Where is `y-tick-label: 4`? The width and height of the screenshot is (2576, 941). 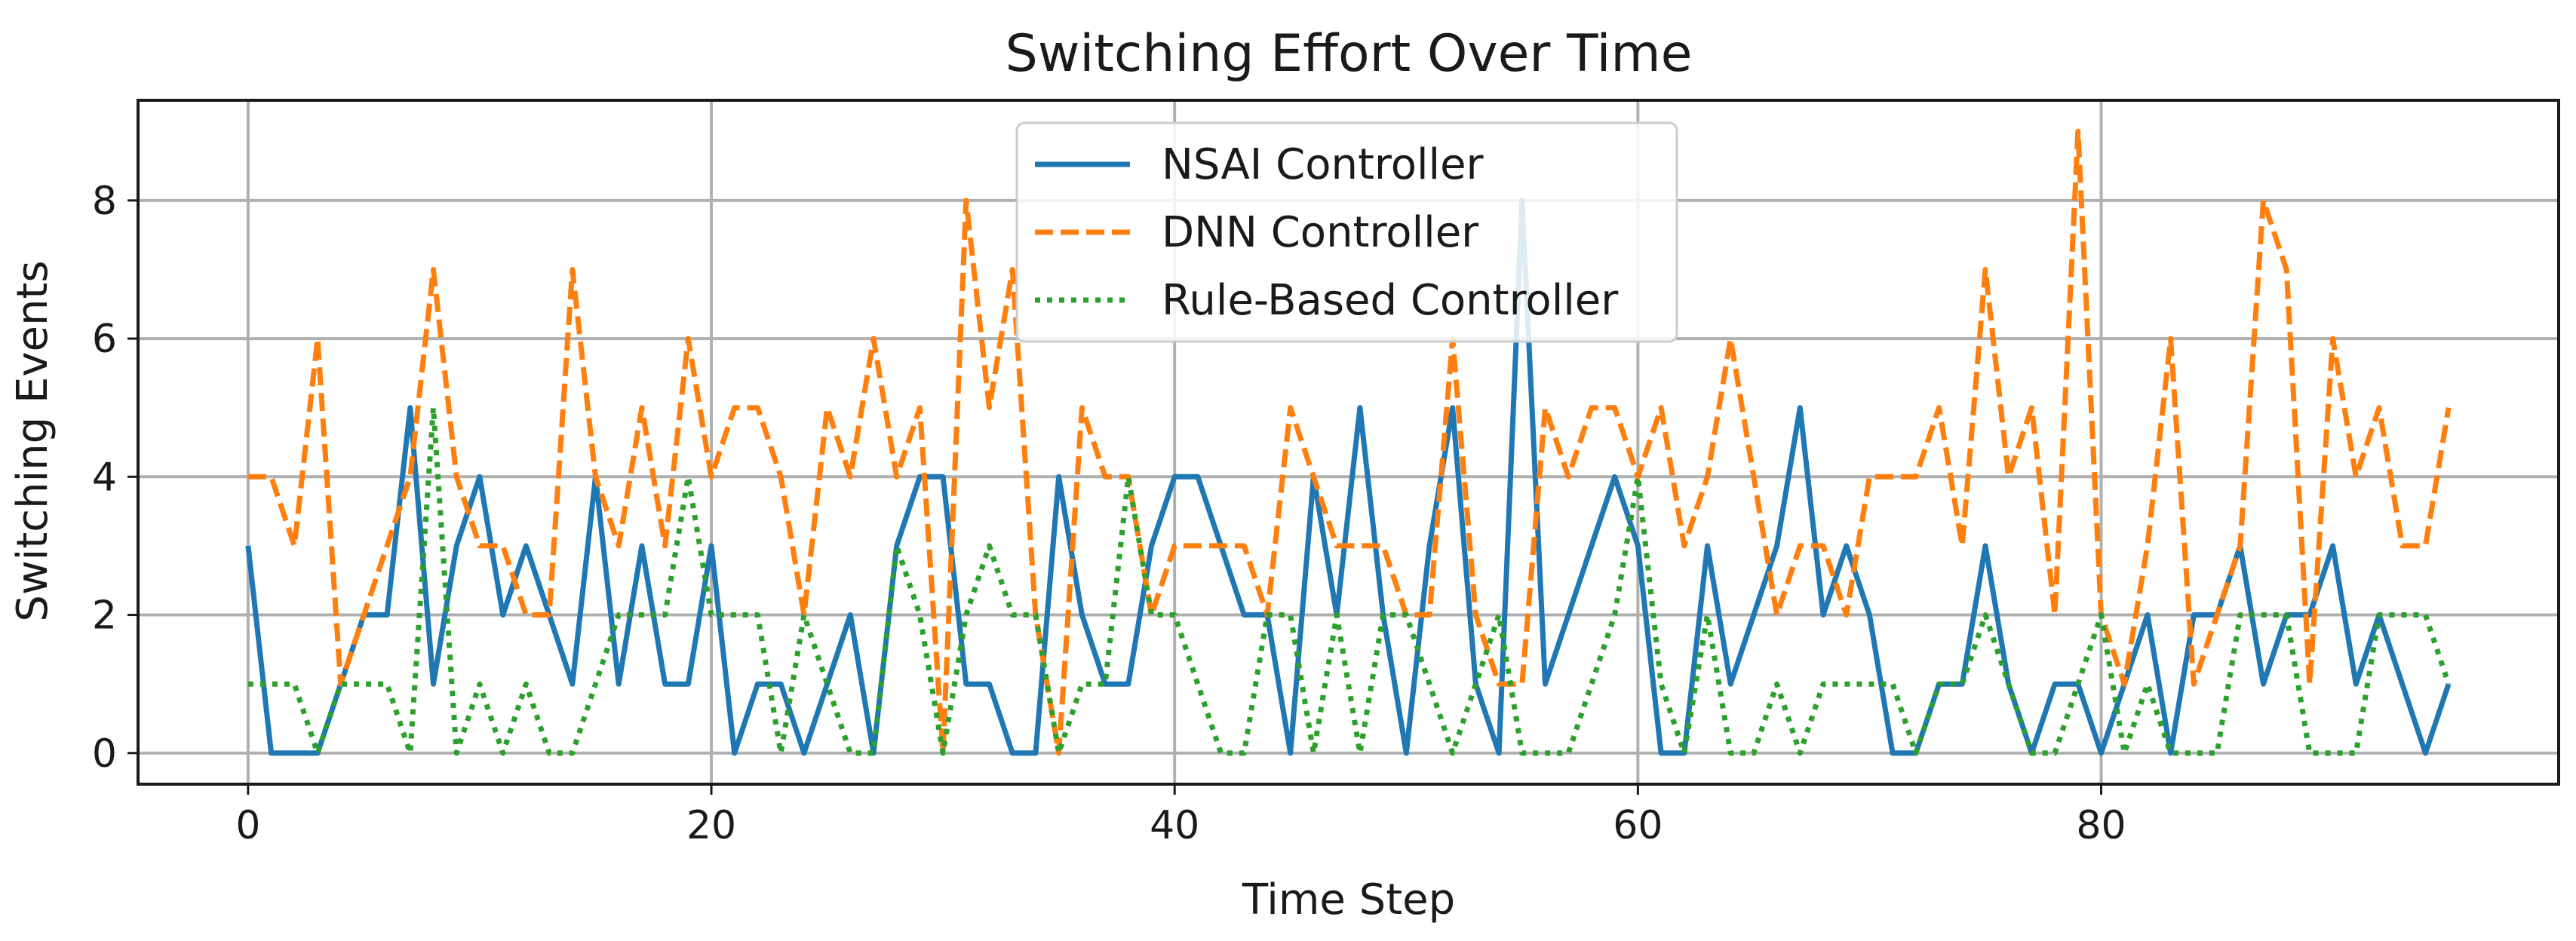
y-tick-label: 4 is located at coordinates (105, 477).